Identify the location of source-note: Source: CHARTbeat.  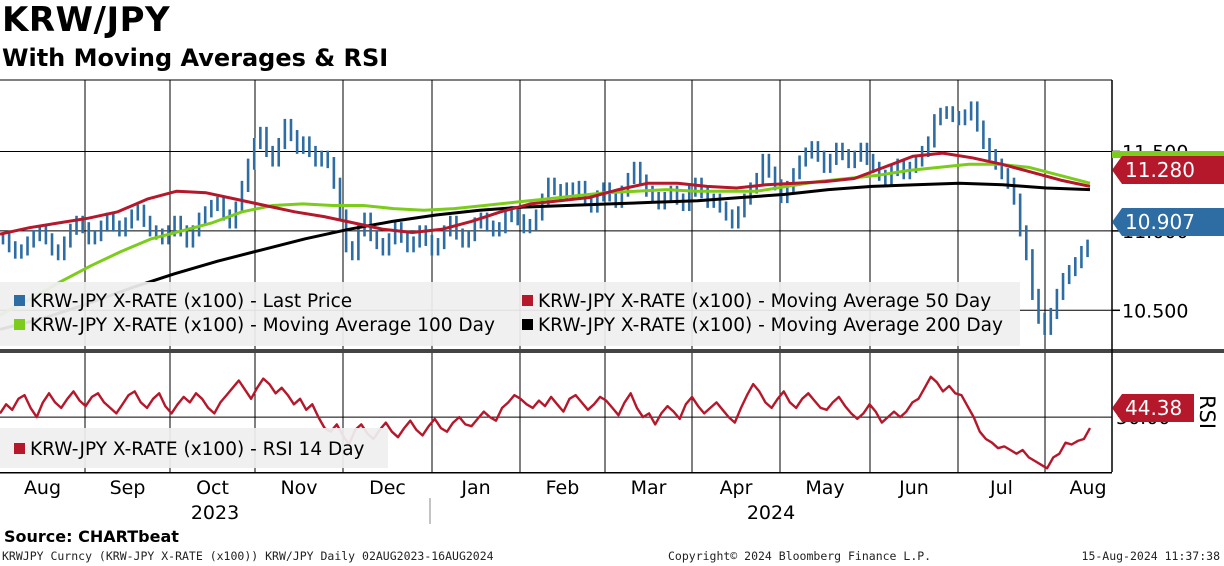
(91, 536).